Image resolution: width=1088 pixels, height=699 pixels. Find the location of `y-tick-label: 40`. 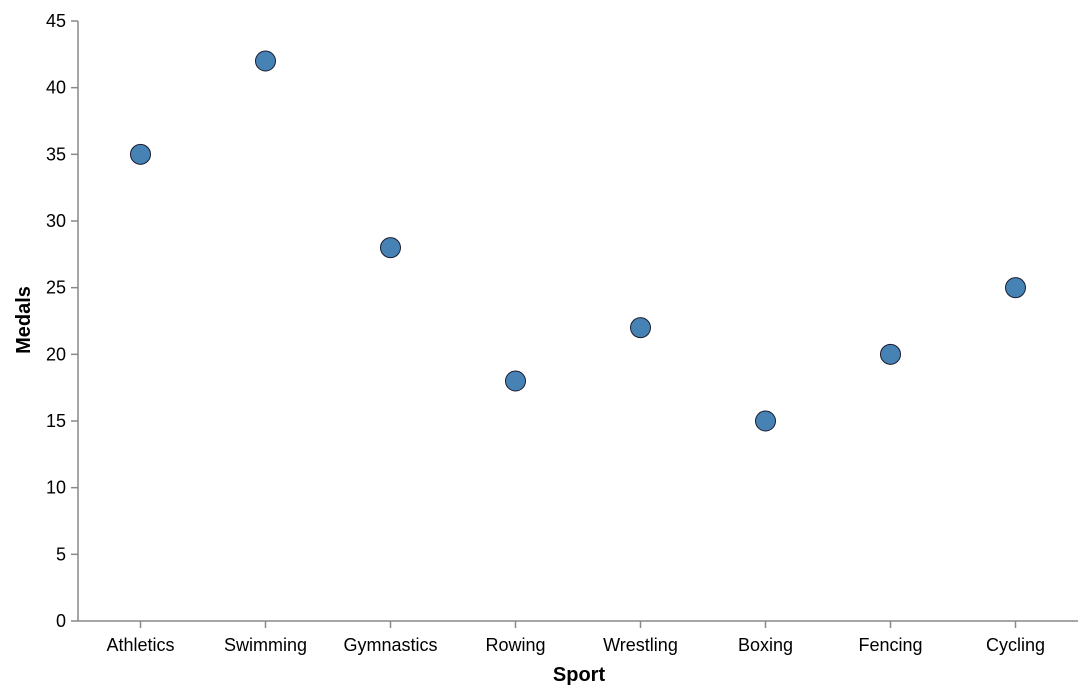

y-tick-label: 40 is located at coordinates (56, 88).